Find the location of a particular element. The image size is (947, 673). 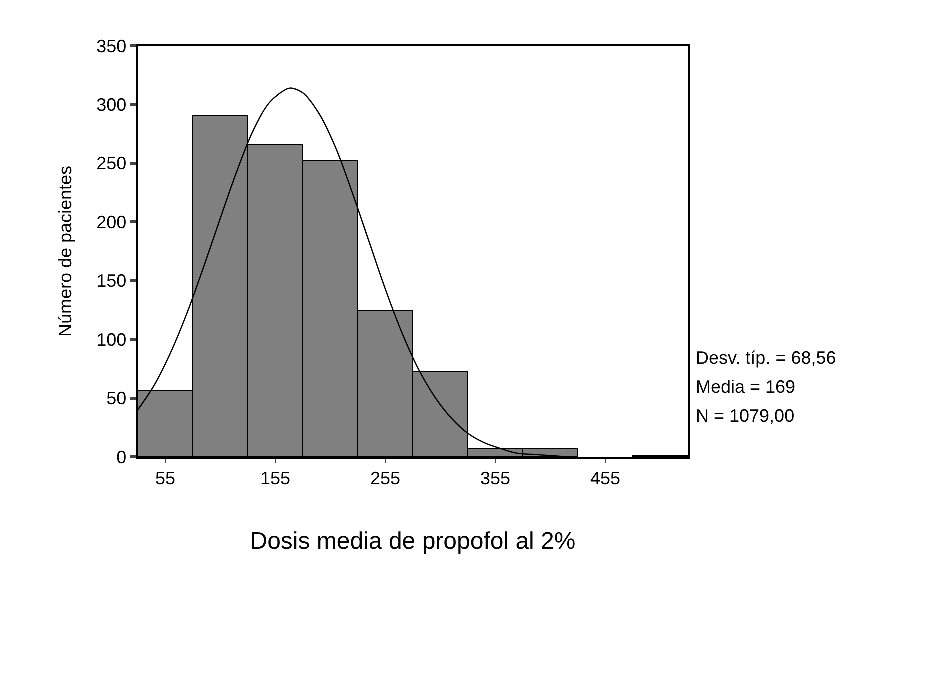

x-axis-title: Dosis media de propofol al 2% is located at coordinates (413, 542).